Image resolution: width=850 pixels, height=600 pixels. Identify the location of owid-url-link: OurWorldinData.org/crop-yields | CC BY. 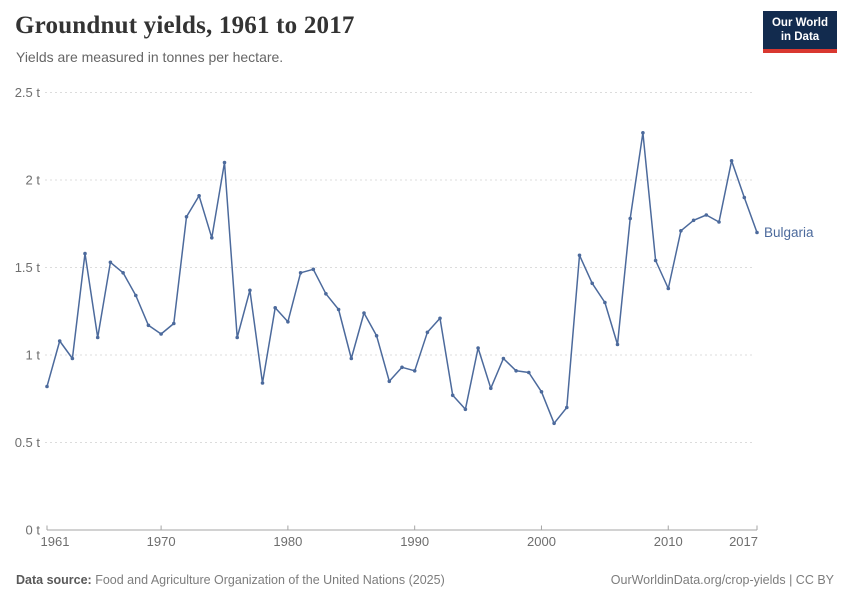
(722, 580).